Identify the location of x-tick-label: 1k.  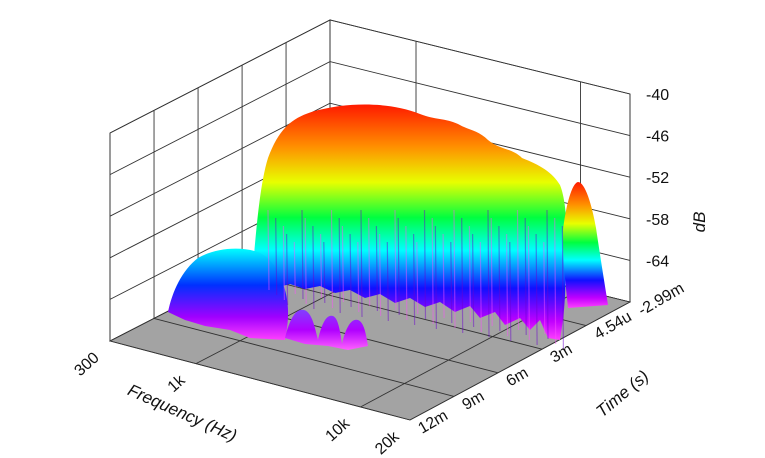
(177, 383).